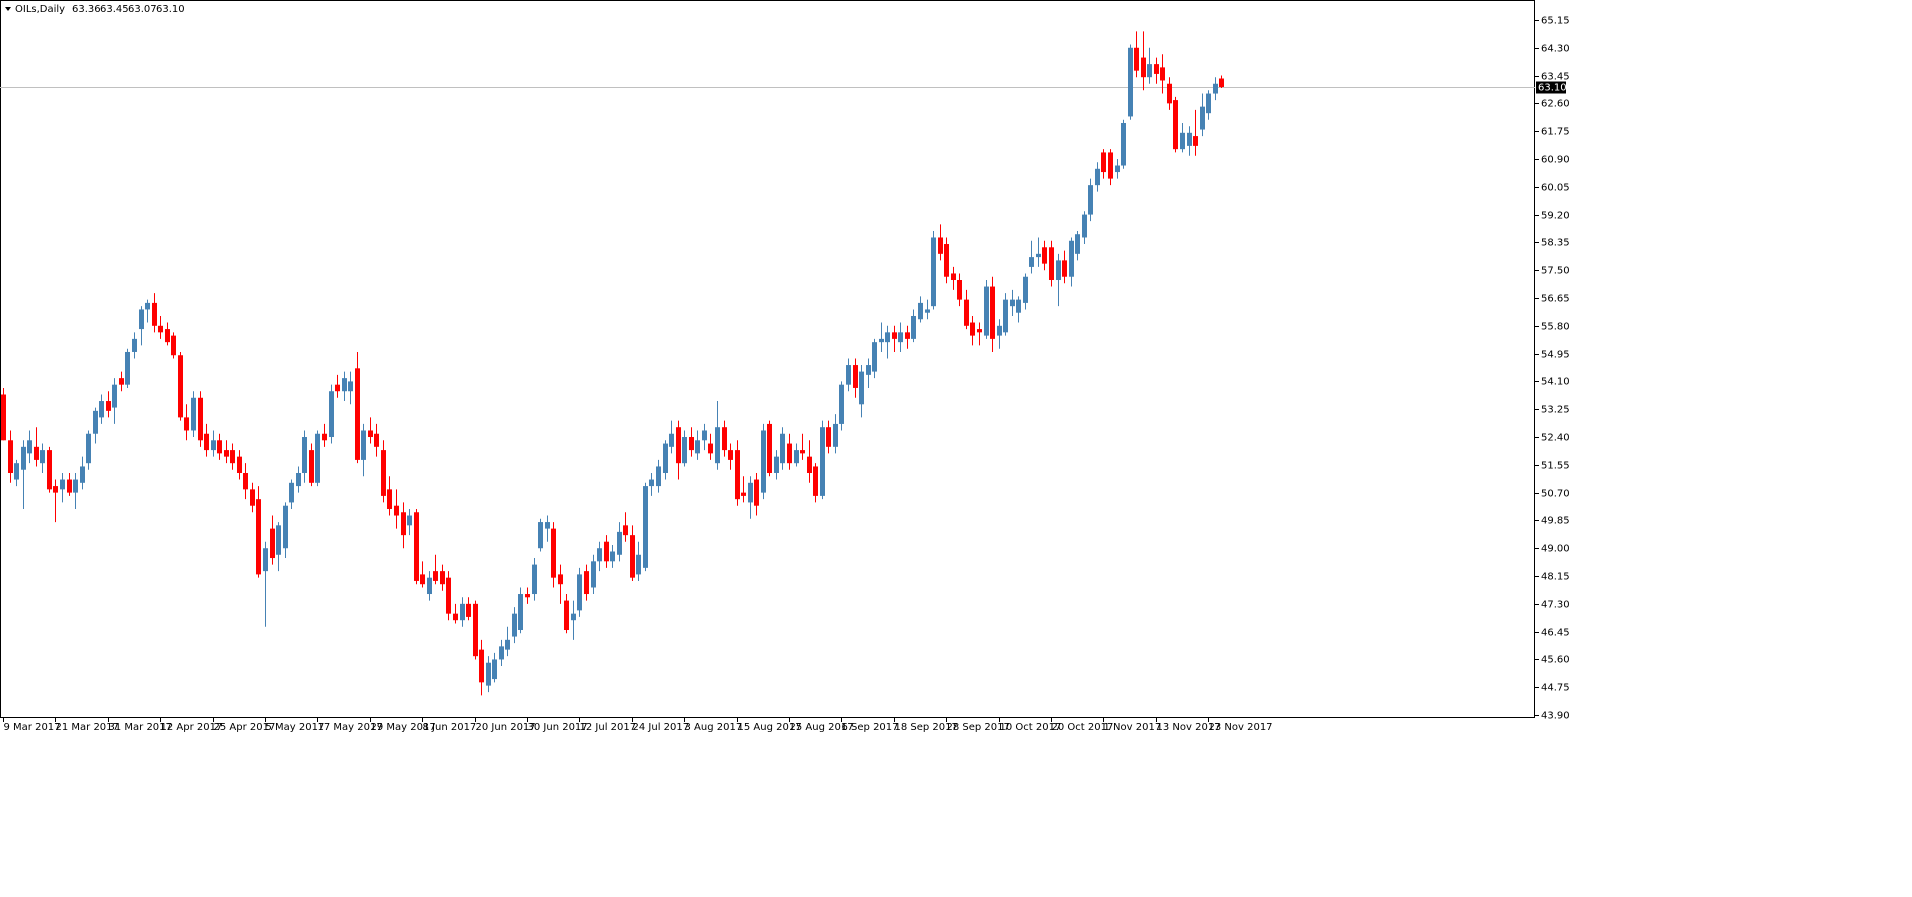 Image resolution: width=1912 pixels, height=897 pixels. What do you see at coordinates (1552, 88) in the screenshot?
I see `current-price-label: 63.10` at bounding box center [1552, 88].